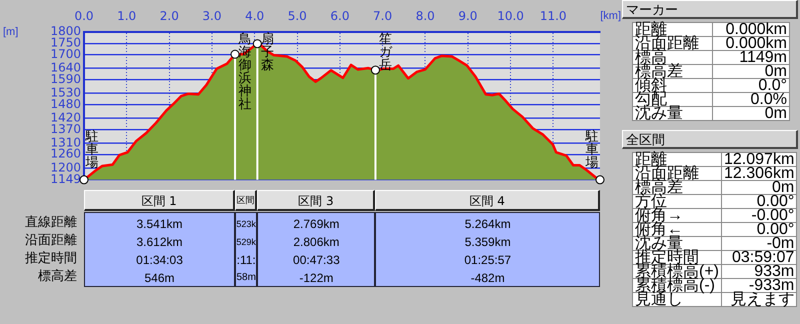  I want to click on x-tick-label: 0.0, so click(84, 15).